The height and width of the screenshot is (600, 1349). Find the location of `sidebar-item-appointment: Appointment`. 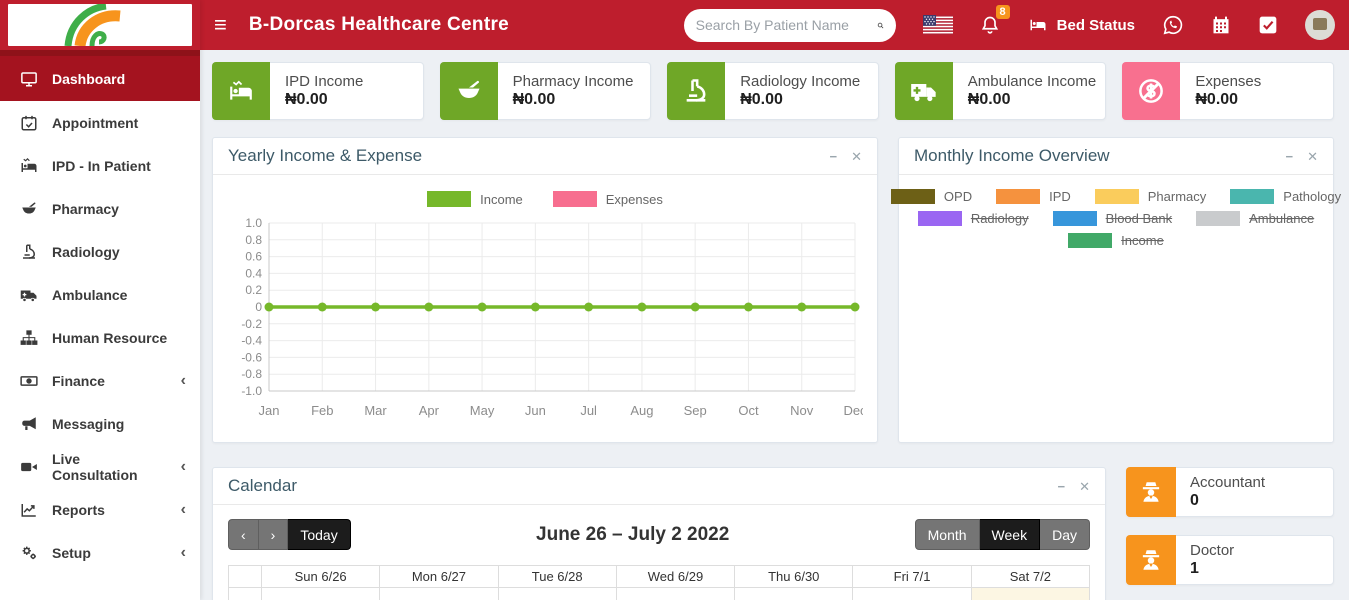

sidebar-item-appointment: Appointment is located at coordinates (100, 122).